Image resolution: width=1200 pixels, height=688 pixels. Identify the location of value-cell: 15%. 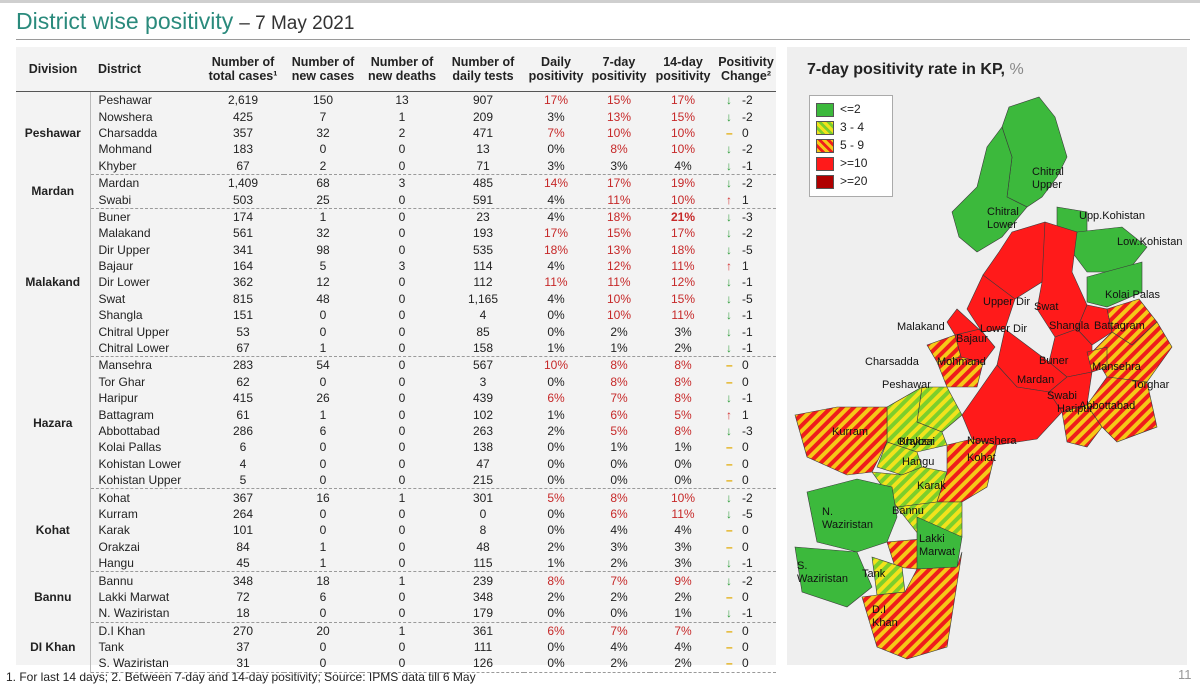
(683, 116).